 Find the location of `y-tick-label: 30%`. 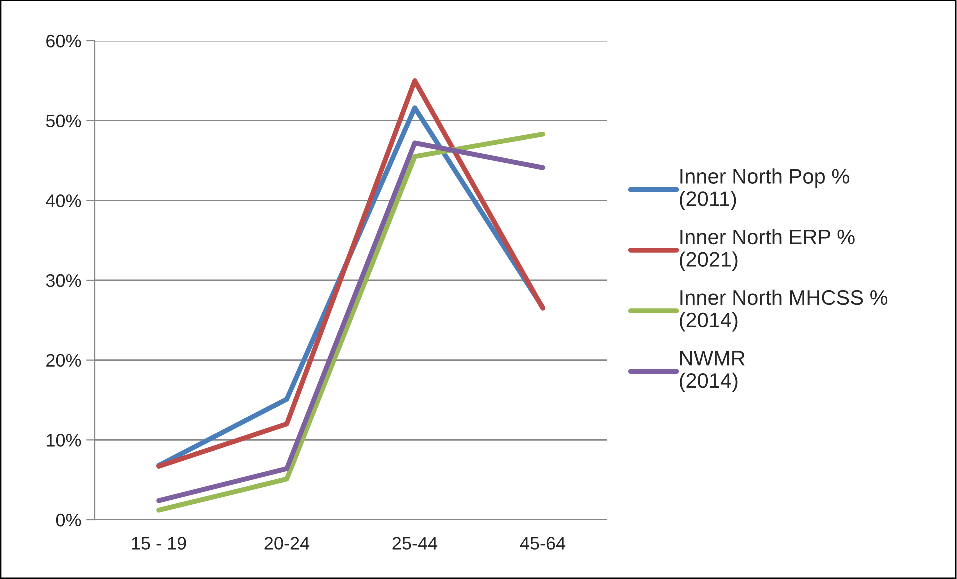

y-tick-label: 30% is located at coordinates (64, 281).